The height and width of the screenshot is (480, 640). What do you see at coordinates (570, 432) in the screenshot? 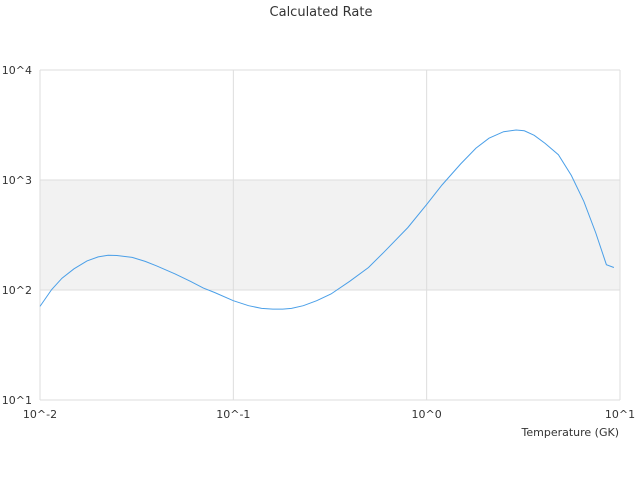
I see `x-axis-title: Temperature (GK)` at bounding box center [570, 432].